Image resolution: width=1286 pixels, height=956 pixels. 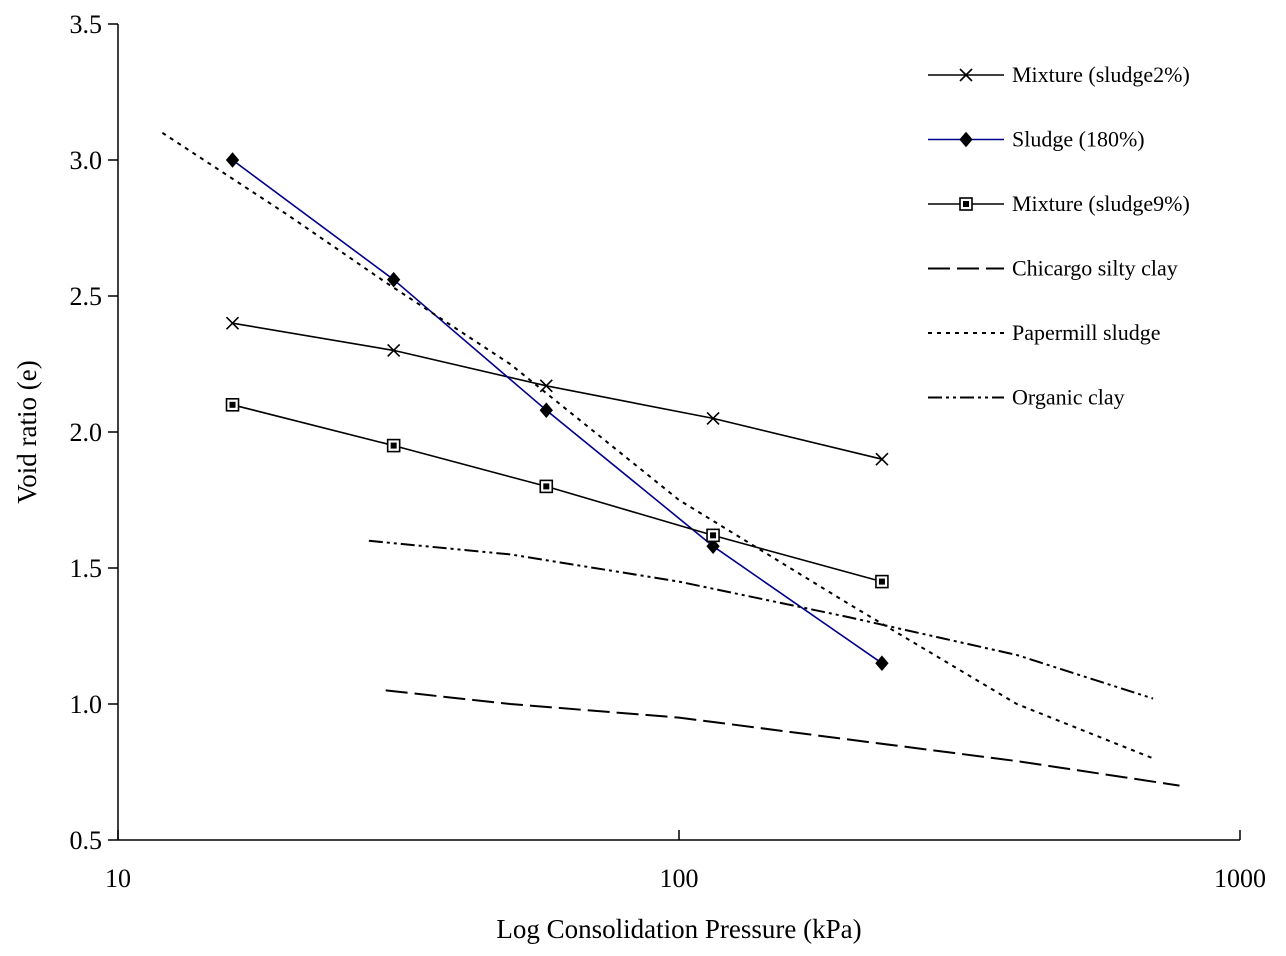 What do you see at coordinates (1068, 397) in the screenshot?
I see `legend-label: Organic clay` at bounding box center [1068, 397].